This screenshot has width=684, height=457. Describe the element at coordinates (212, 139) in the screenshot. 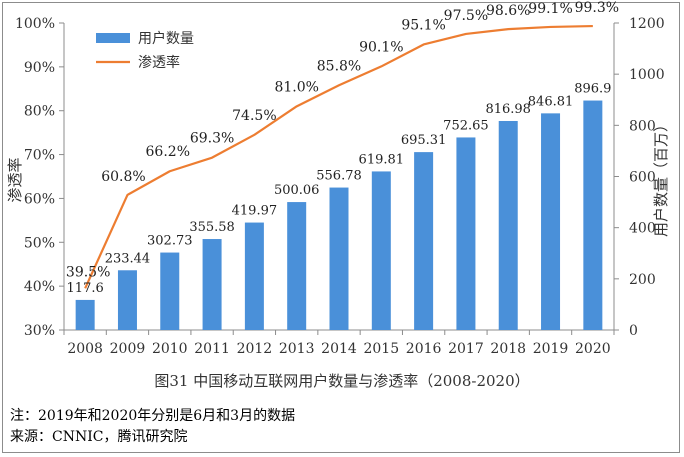

I see `line-data-label: 69.3%` at that location.